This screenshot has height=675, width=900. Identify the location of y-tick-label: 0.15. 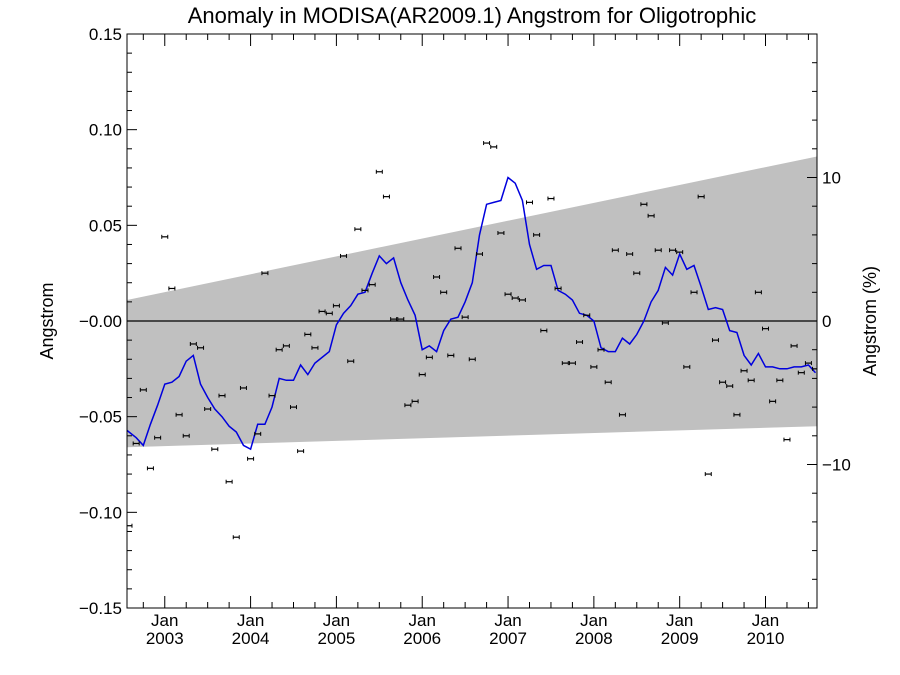
(105, 34).